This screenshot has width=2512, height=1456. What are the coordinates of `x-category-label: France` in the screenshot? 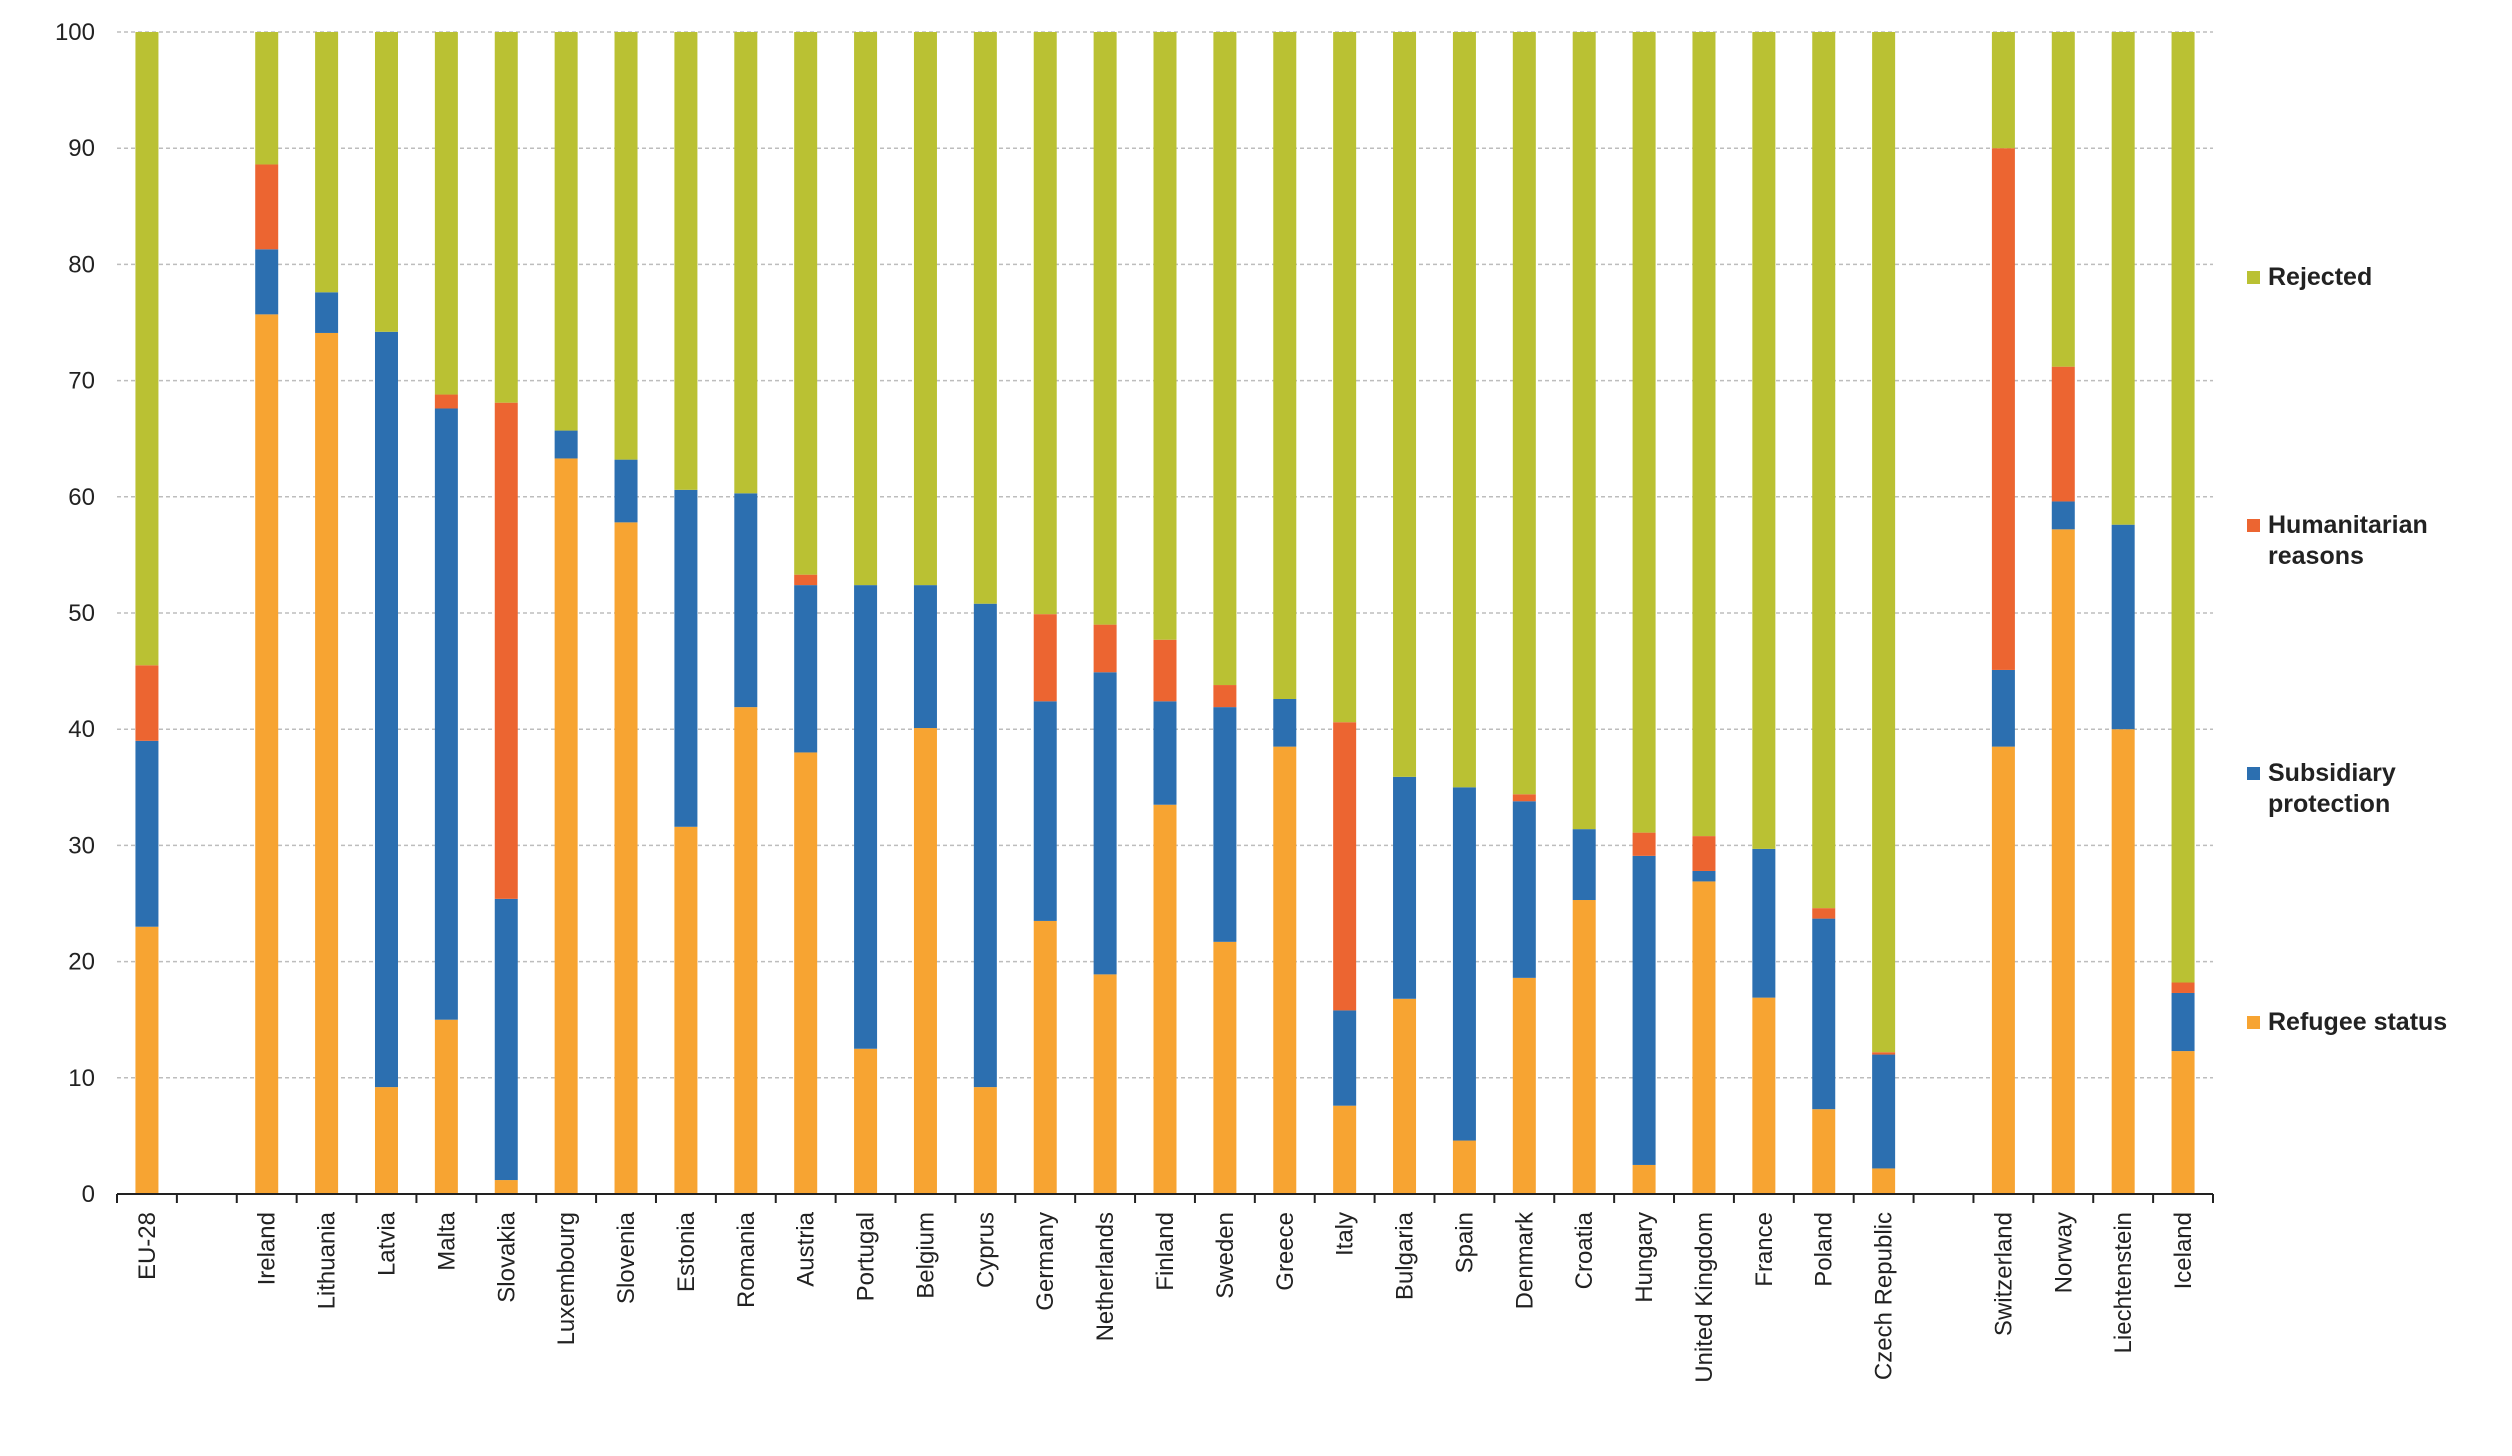 It's located at (1764, 1249).